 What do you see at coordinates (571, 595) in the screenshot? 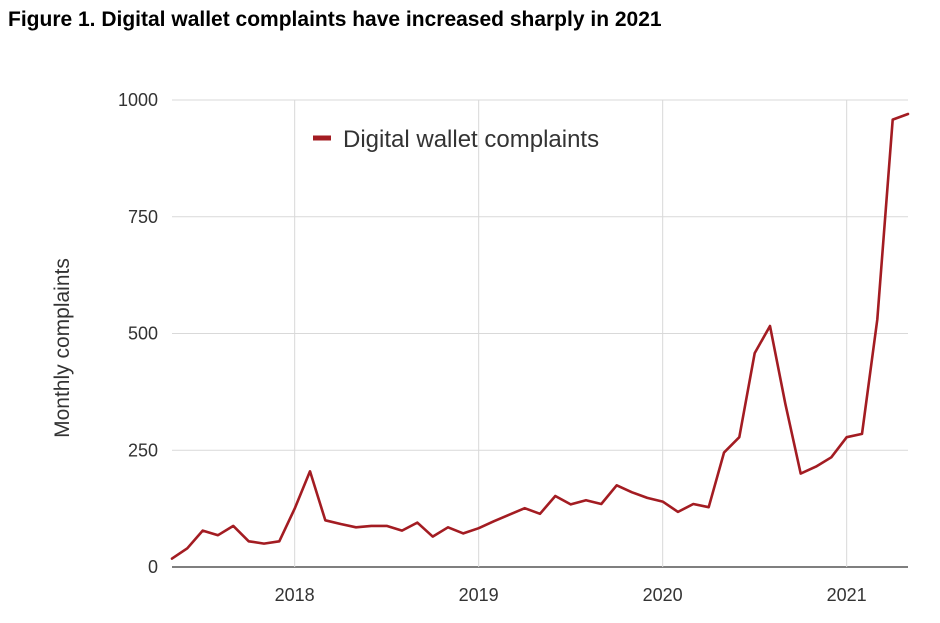
I see `x-axis-ticks: 2018 2019 2020 2021` at bounding box center [571, 595].